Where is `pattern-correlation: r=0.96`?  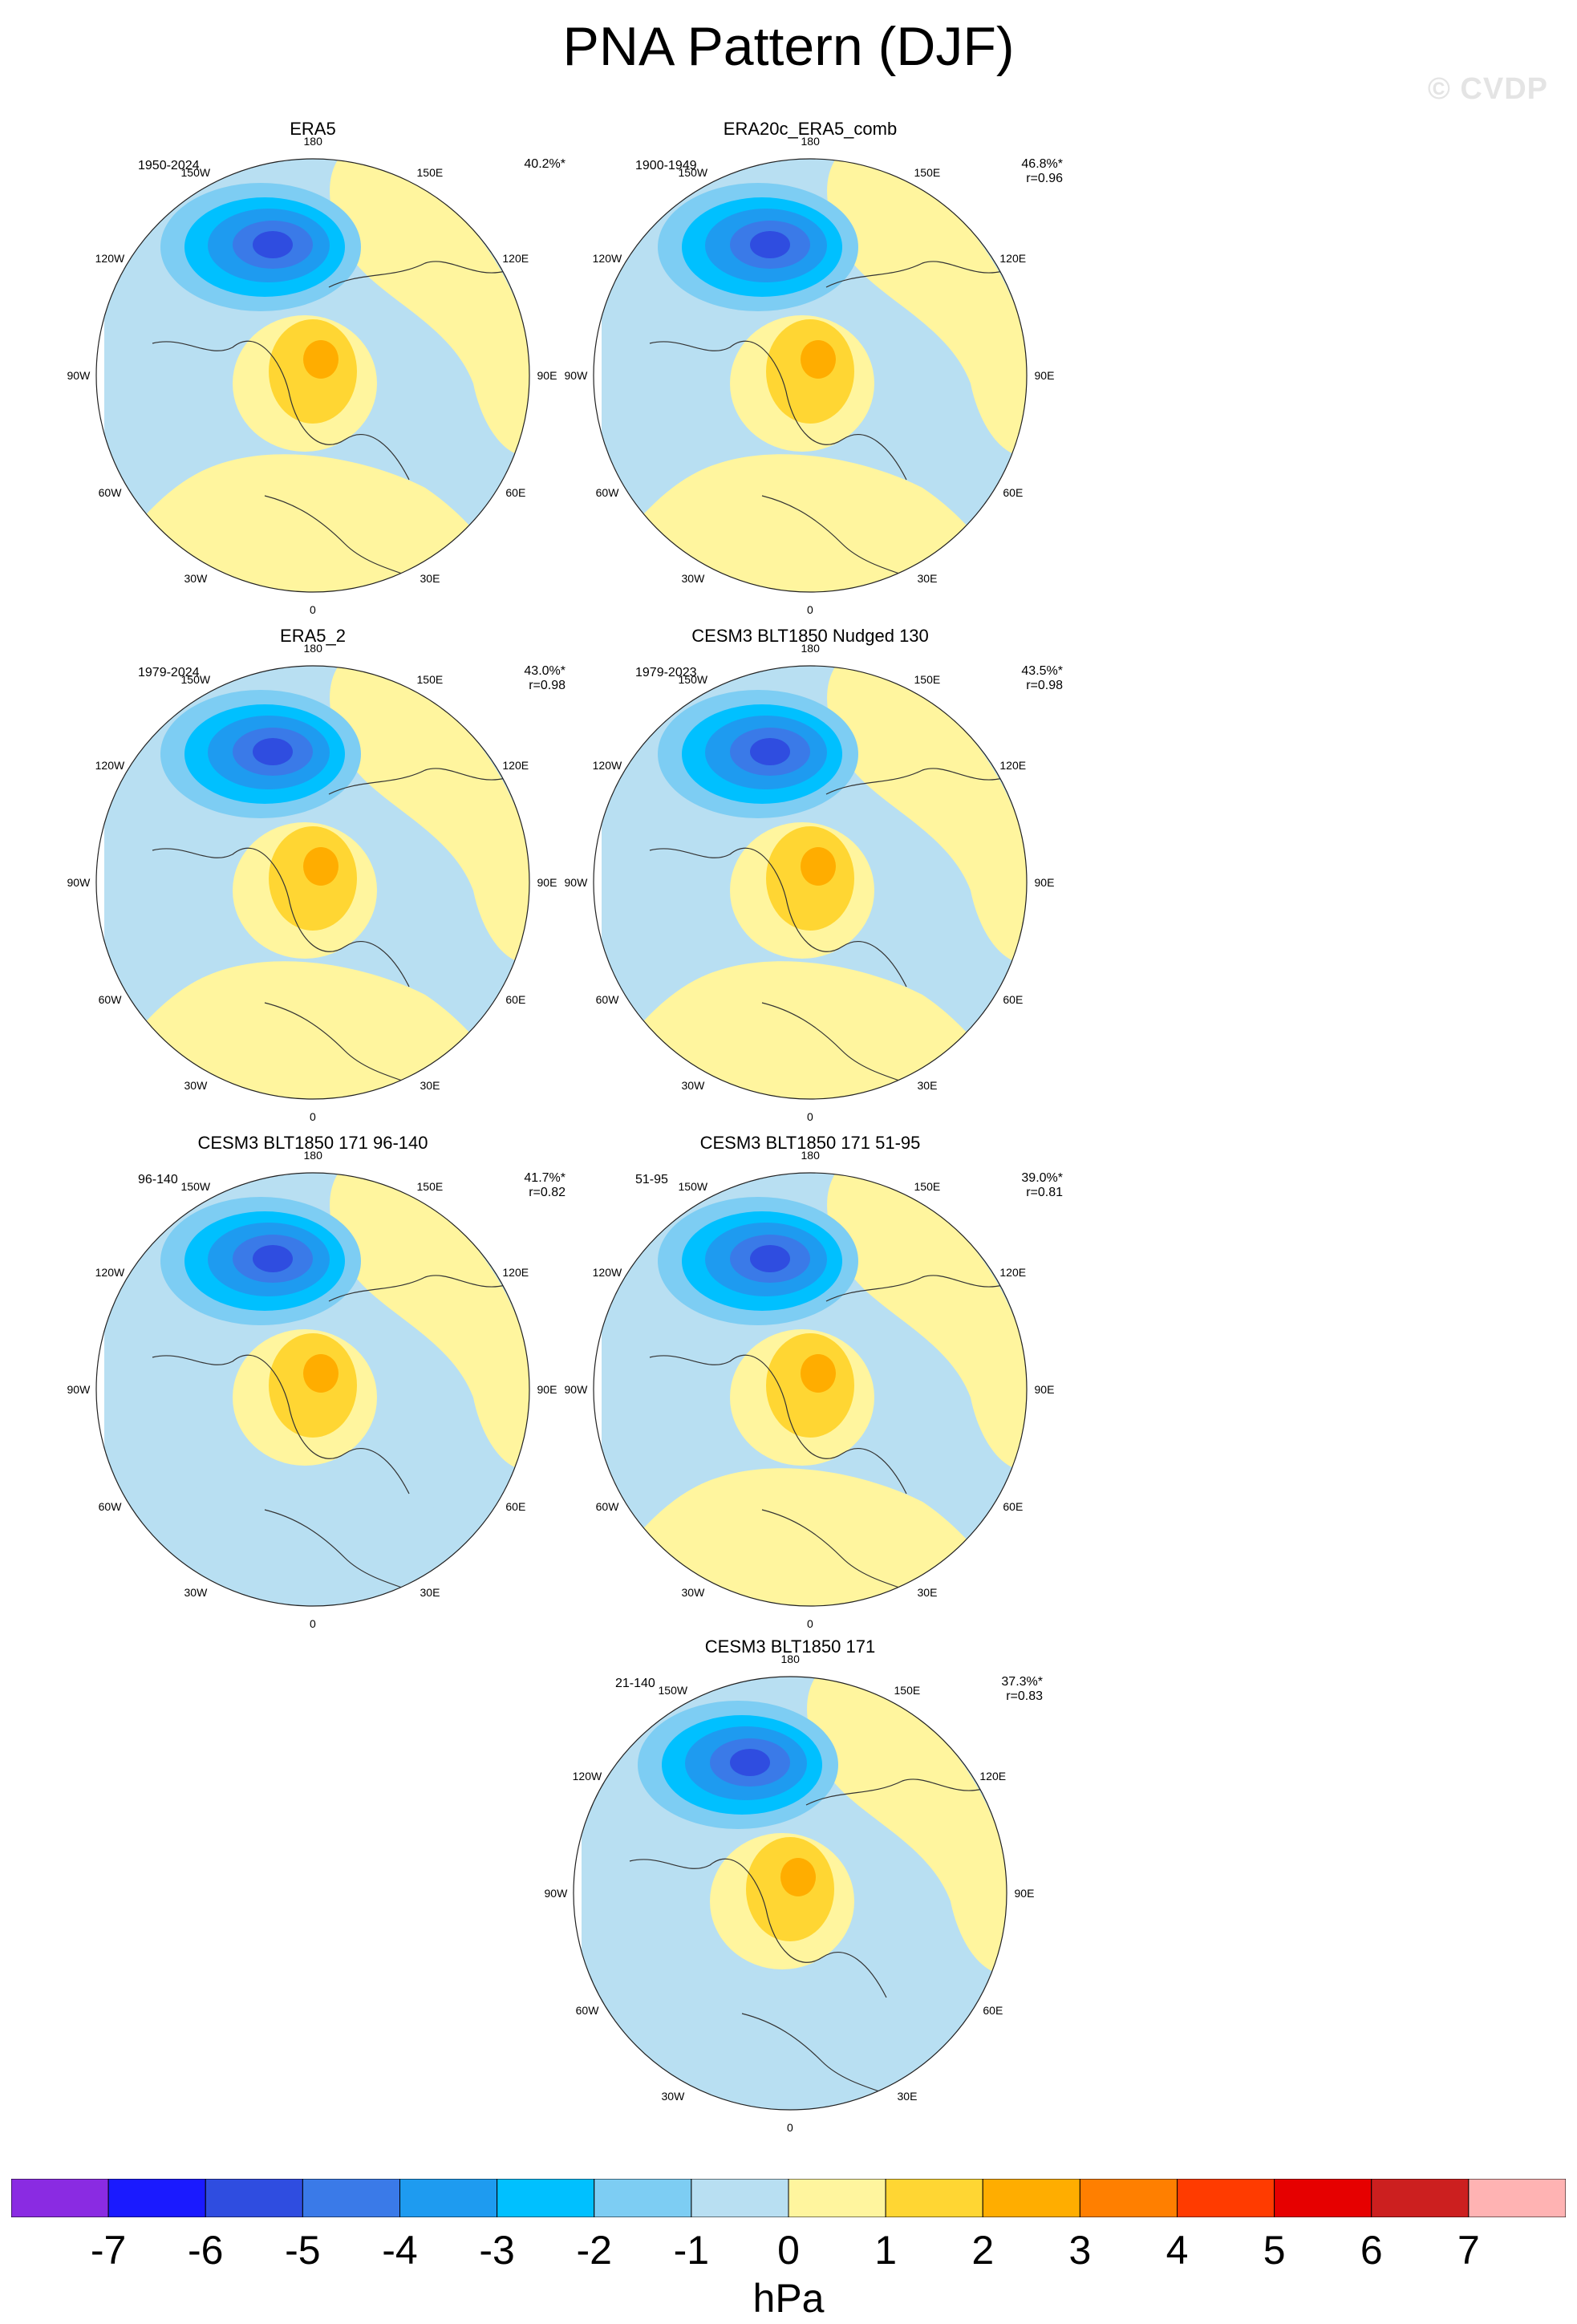 pattern-correlation: r=0.96 is located at coordinates (1044, 178).